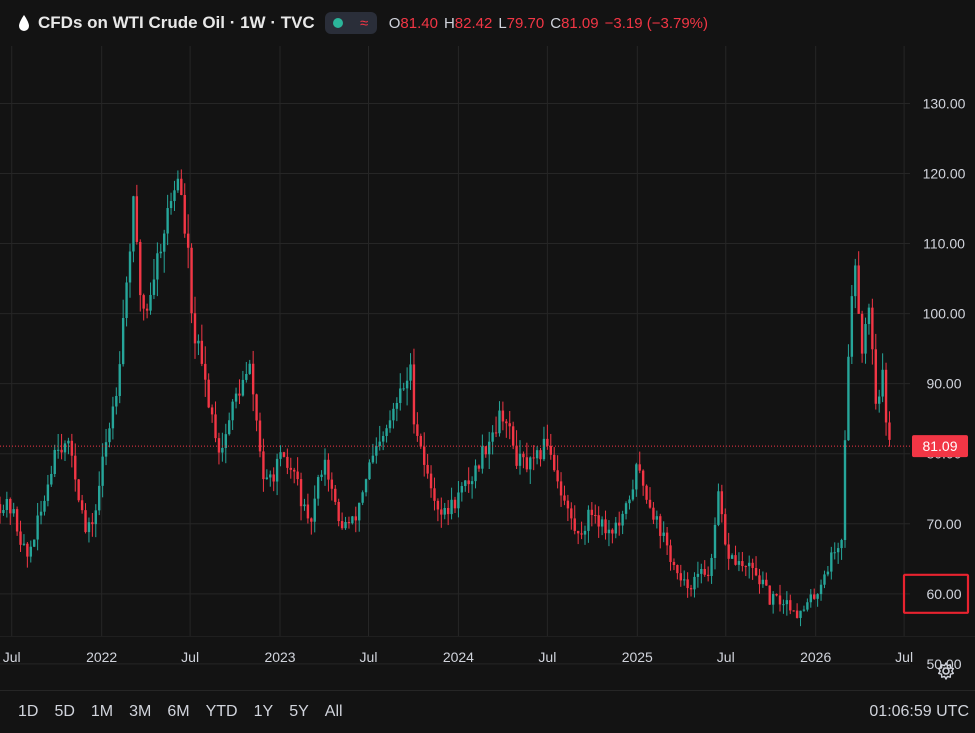 The image size is (975, 733). Describe the element at coordinates (102, 711) in the screenshot. I see `range-button-1m: 1M` at that location.